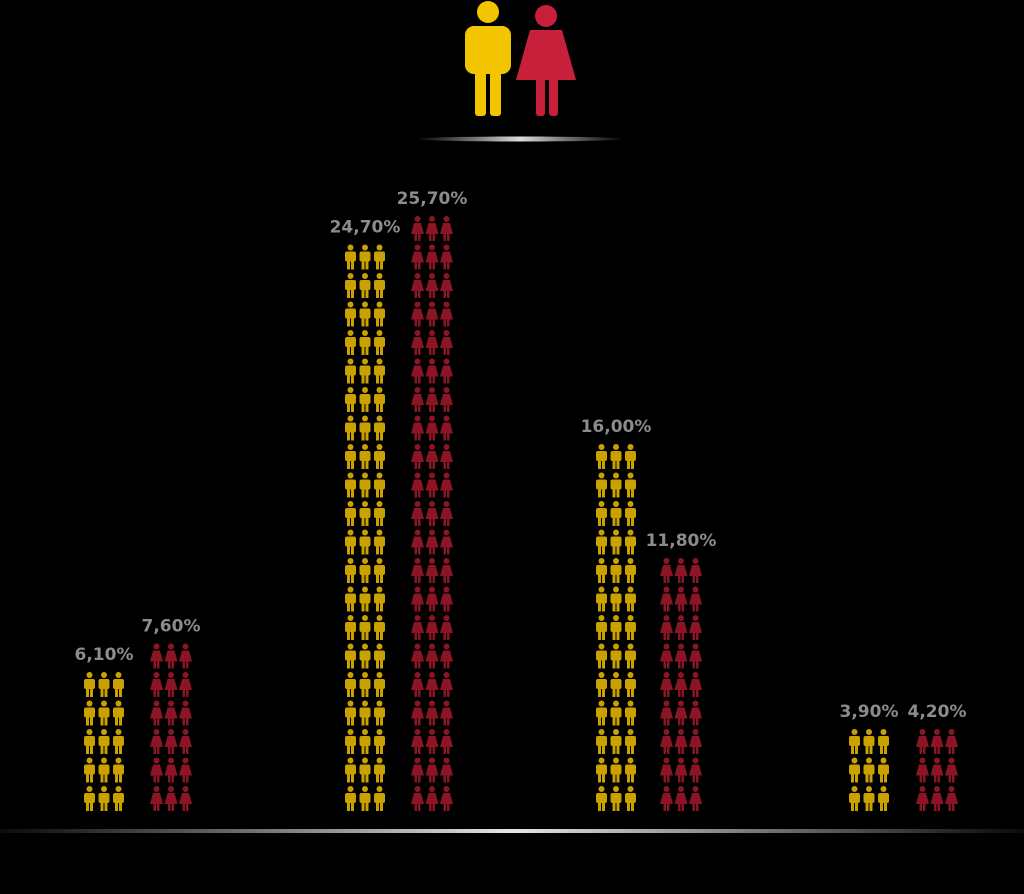 The height and width of the screenshot is (894, 1024). What do you see at coordinates (512, 831) in the screenshot?
I see `baseline` at bounding box center [512, 831].